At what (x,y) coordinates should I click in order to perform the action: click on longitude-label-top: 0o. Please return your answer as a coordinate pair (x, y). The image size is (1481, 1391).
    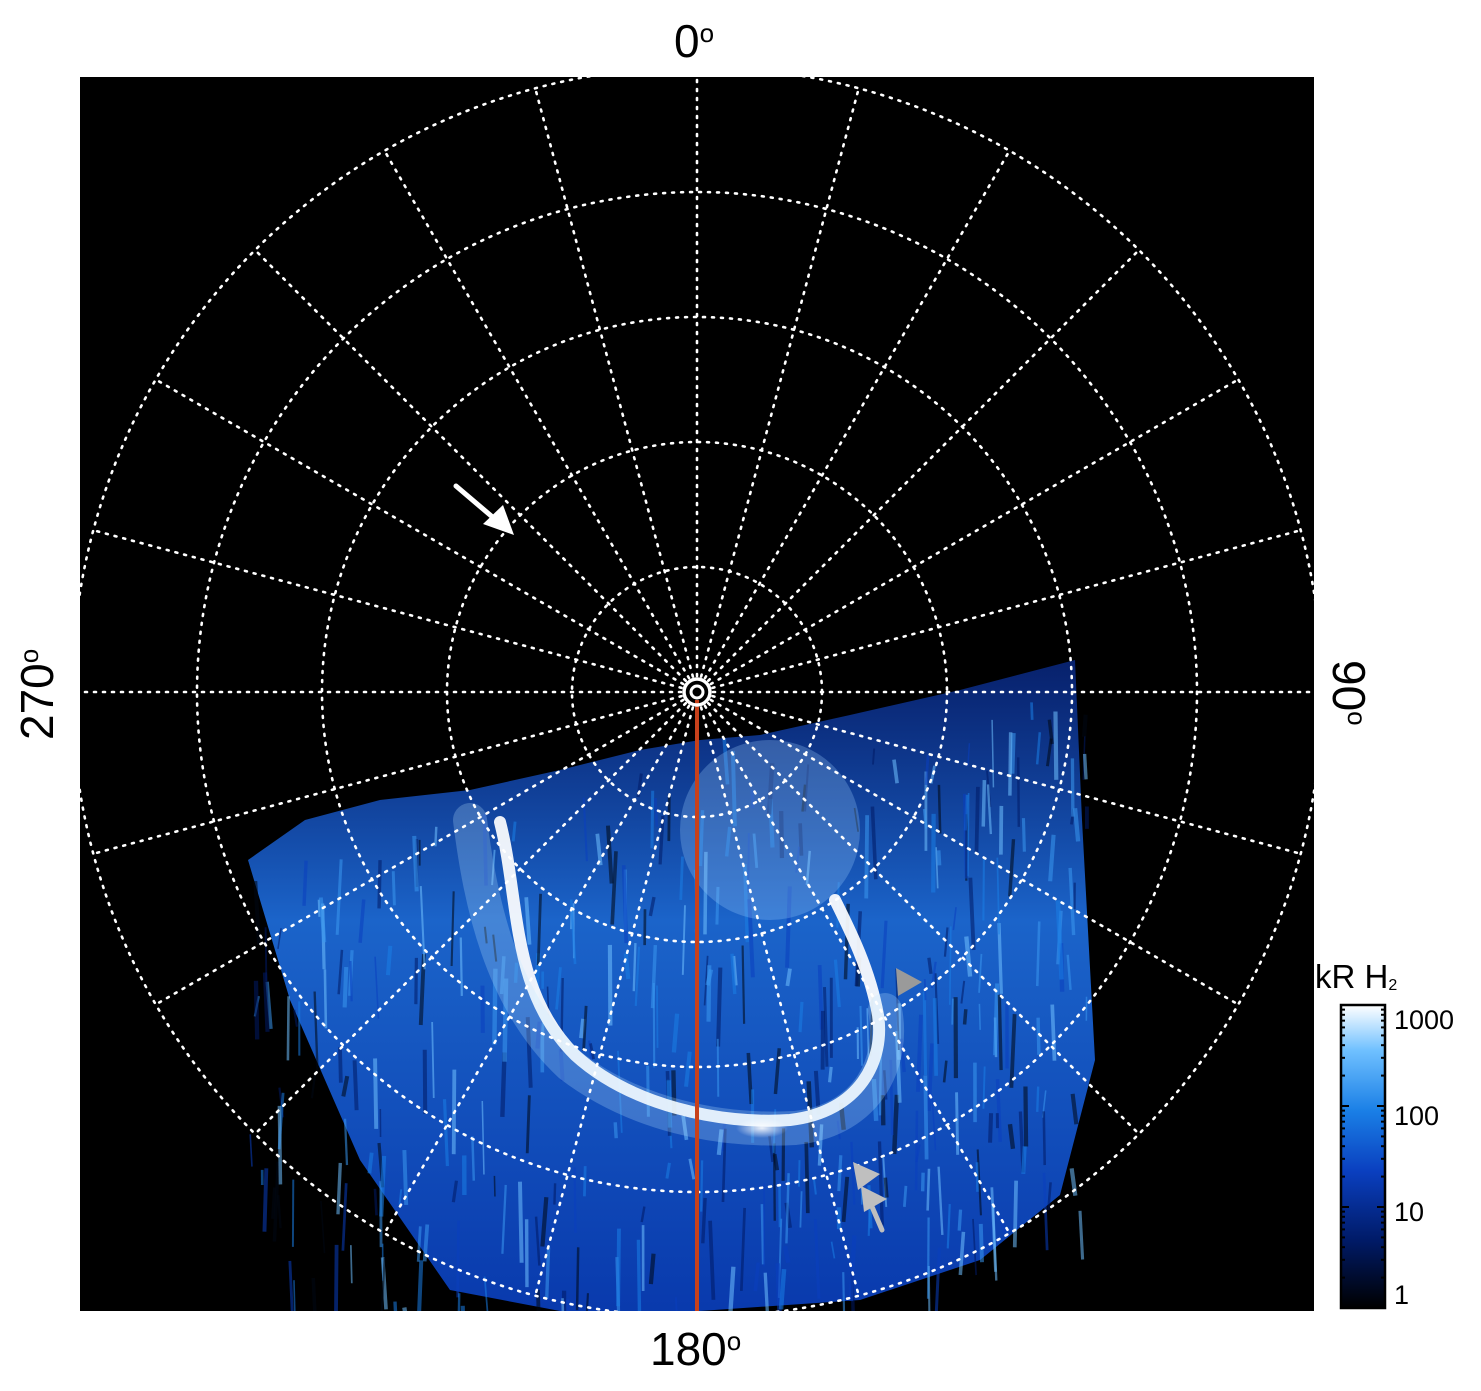
    Looking at the image, I should click on (694, 41).